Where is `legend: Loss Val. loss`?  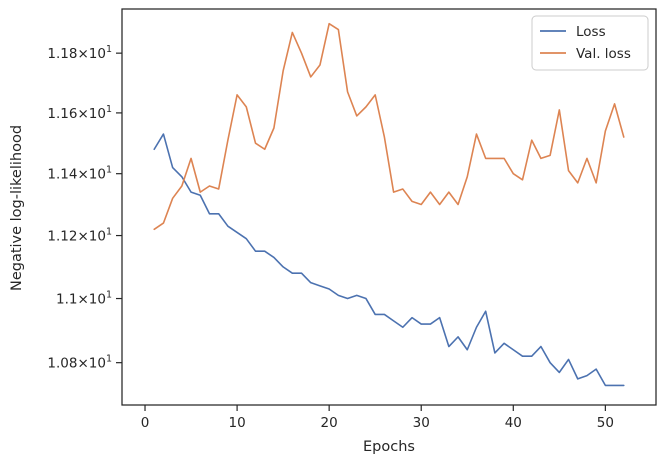 legend: Loss Val. loss is located at coordinates (590, 43).